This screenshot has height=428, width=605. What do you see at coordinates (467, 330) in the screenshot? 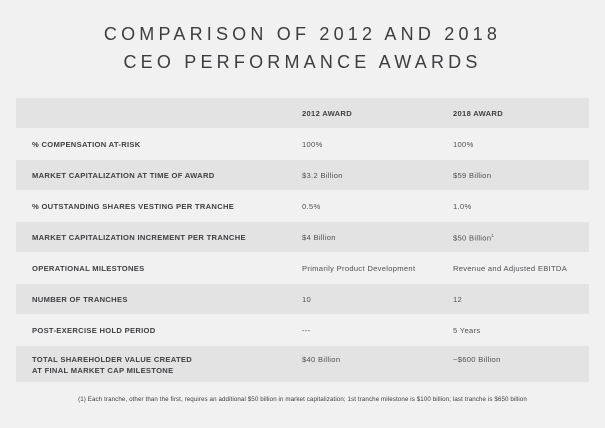
I see `row-2018-value: 5 Years` at bounding box center [467, 330].